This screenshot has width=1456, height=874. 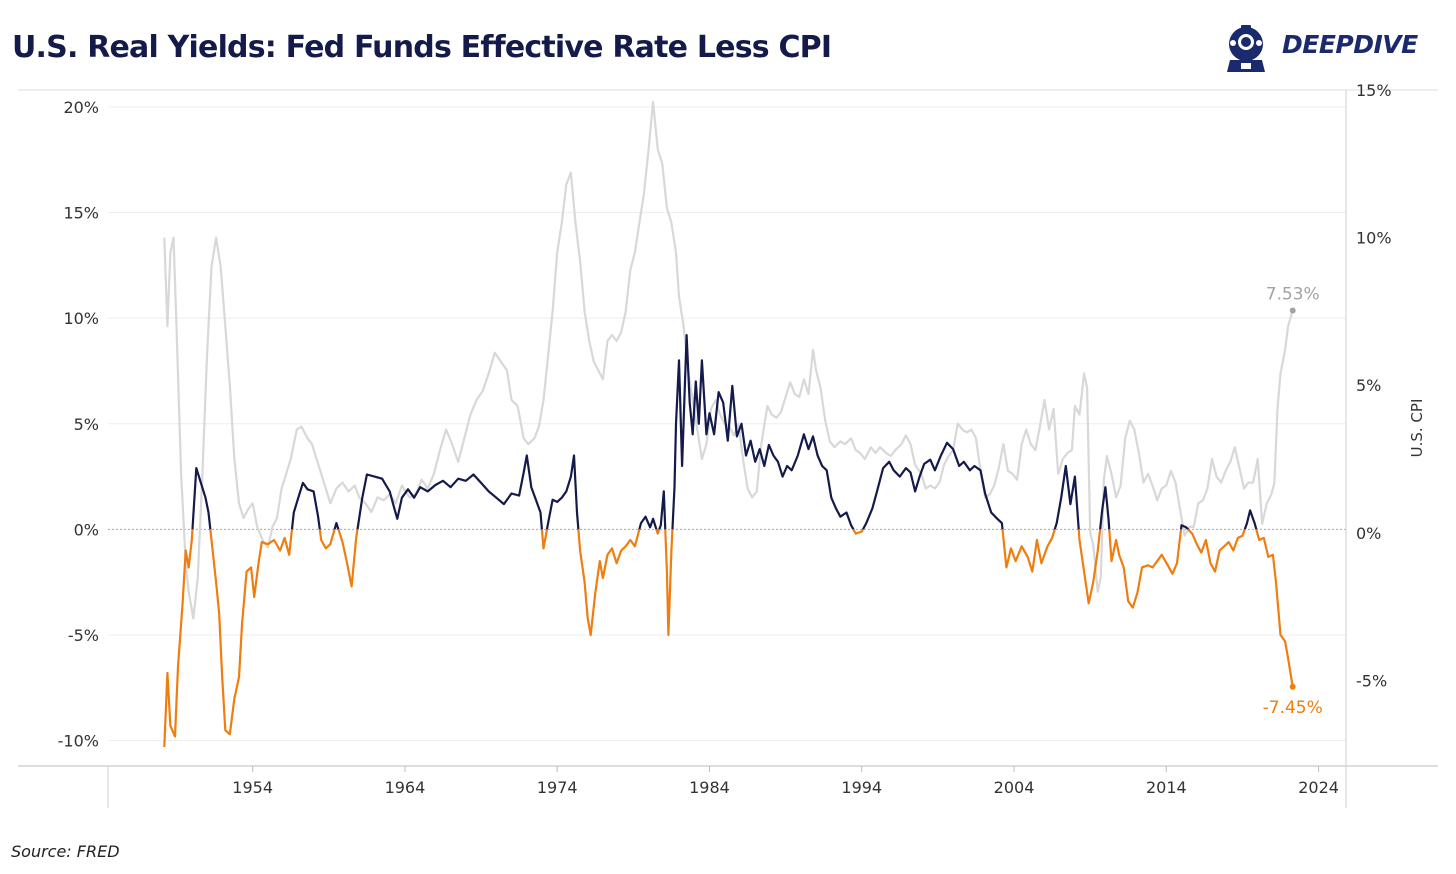 I want to click on x-tick-label: 1964, so click(x=405, y=787).